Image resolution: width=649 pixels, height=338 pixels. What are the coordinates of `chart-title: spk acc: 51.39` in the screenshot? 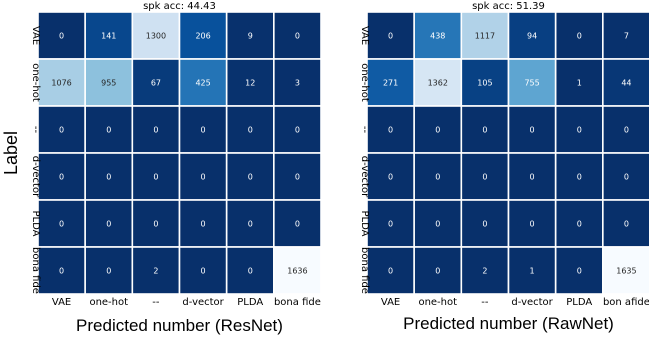 It's located at (508, 6).